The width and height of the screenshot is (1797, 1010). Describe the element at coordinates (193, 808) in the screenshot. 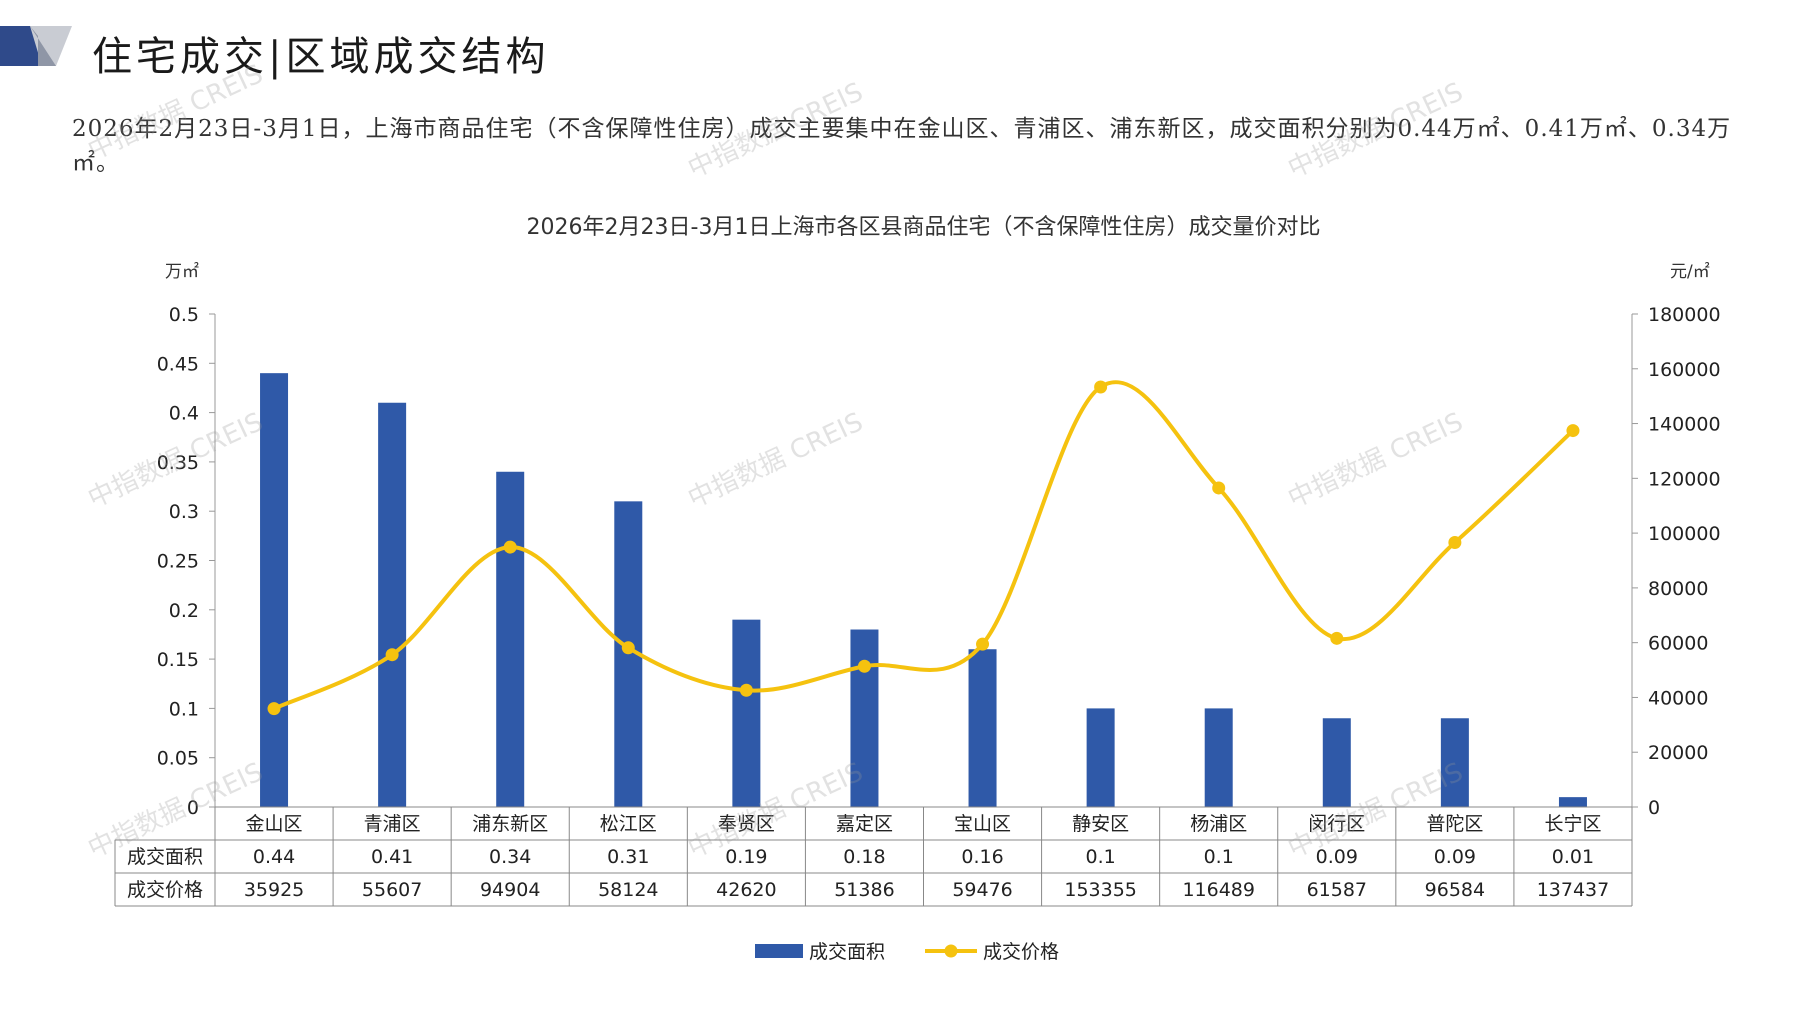

I see `left-tick-label: 0` at that location.